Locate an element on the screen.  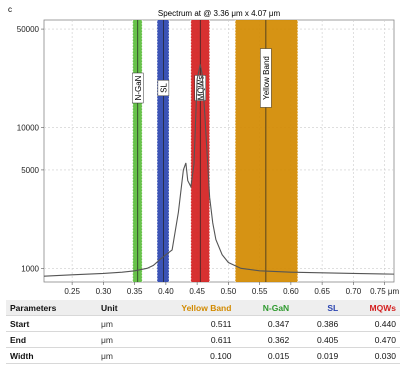
table-row: Width μm 0.100 0.015 0.019 0.030 is located at coordinates (203, 355).